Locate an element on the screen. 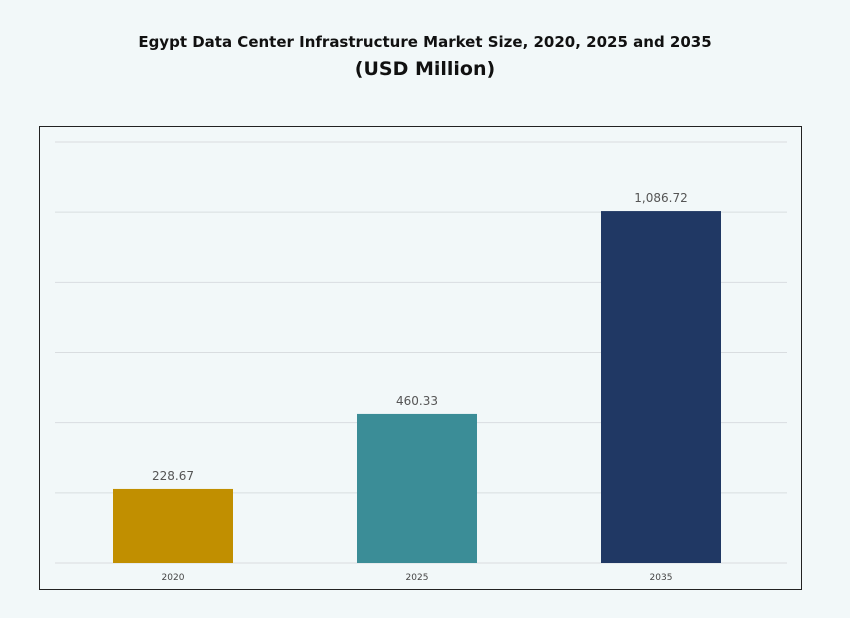 Image resolution: width=850 pixels, height=618 pixels. chart-subtitle: (USD Million) is located at coordinates (425, 69).